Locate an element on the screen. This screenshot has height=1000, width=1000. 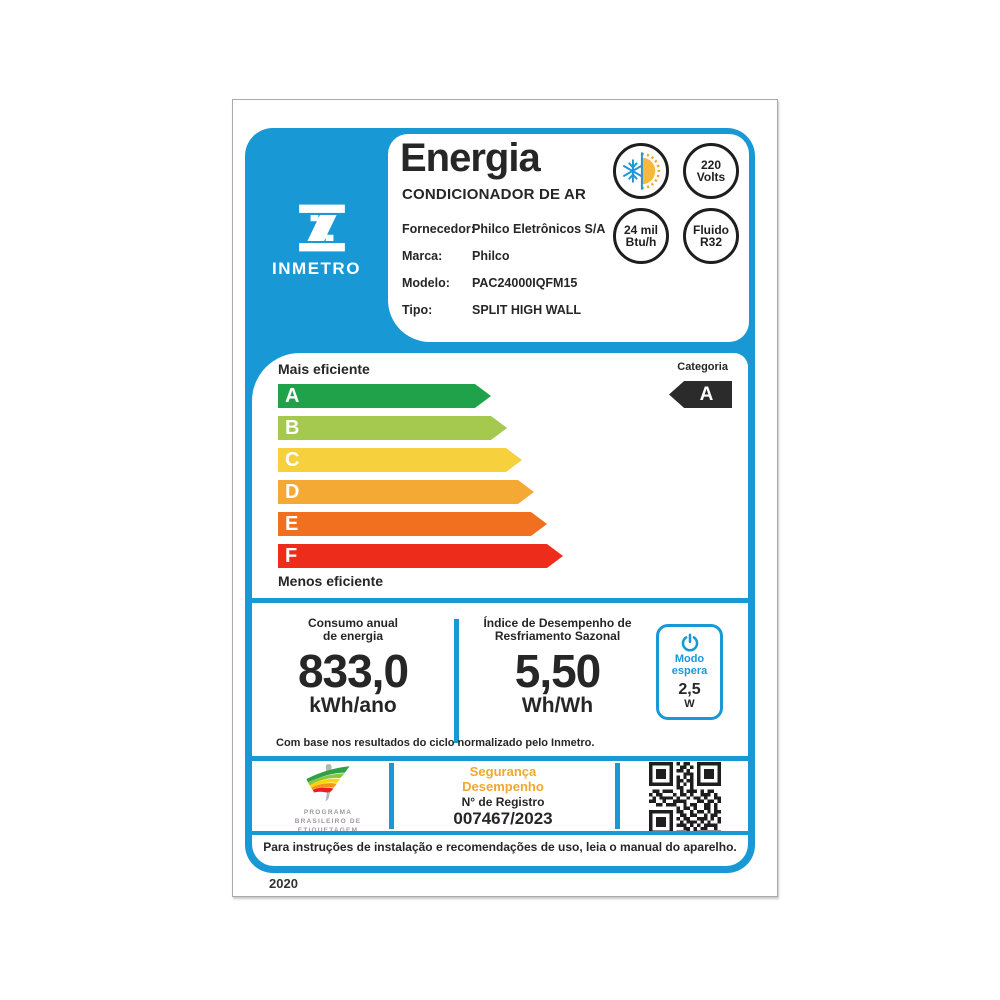
label-year: 2020 is located at coordinates (283, 883).